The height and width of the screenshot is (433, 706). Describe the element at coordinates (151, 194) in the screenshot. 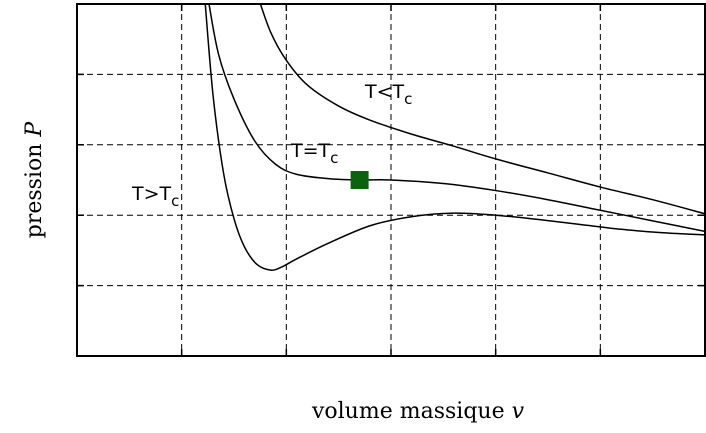

I see `isotherm-above-critical-label-main: T>T` at that location.